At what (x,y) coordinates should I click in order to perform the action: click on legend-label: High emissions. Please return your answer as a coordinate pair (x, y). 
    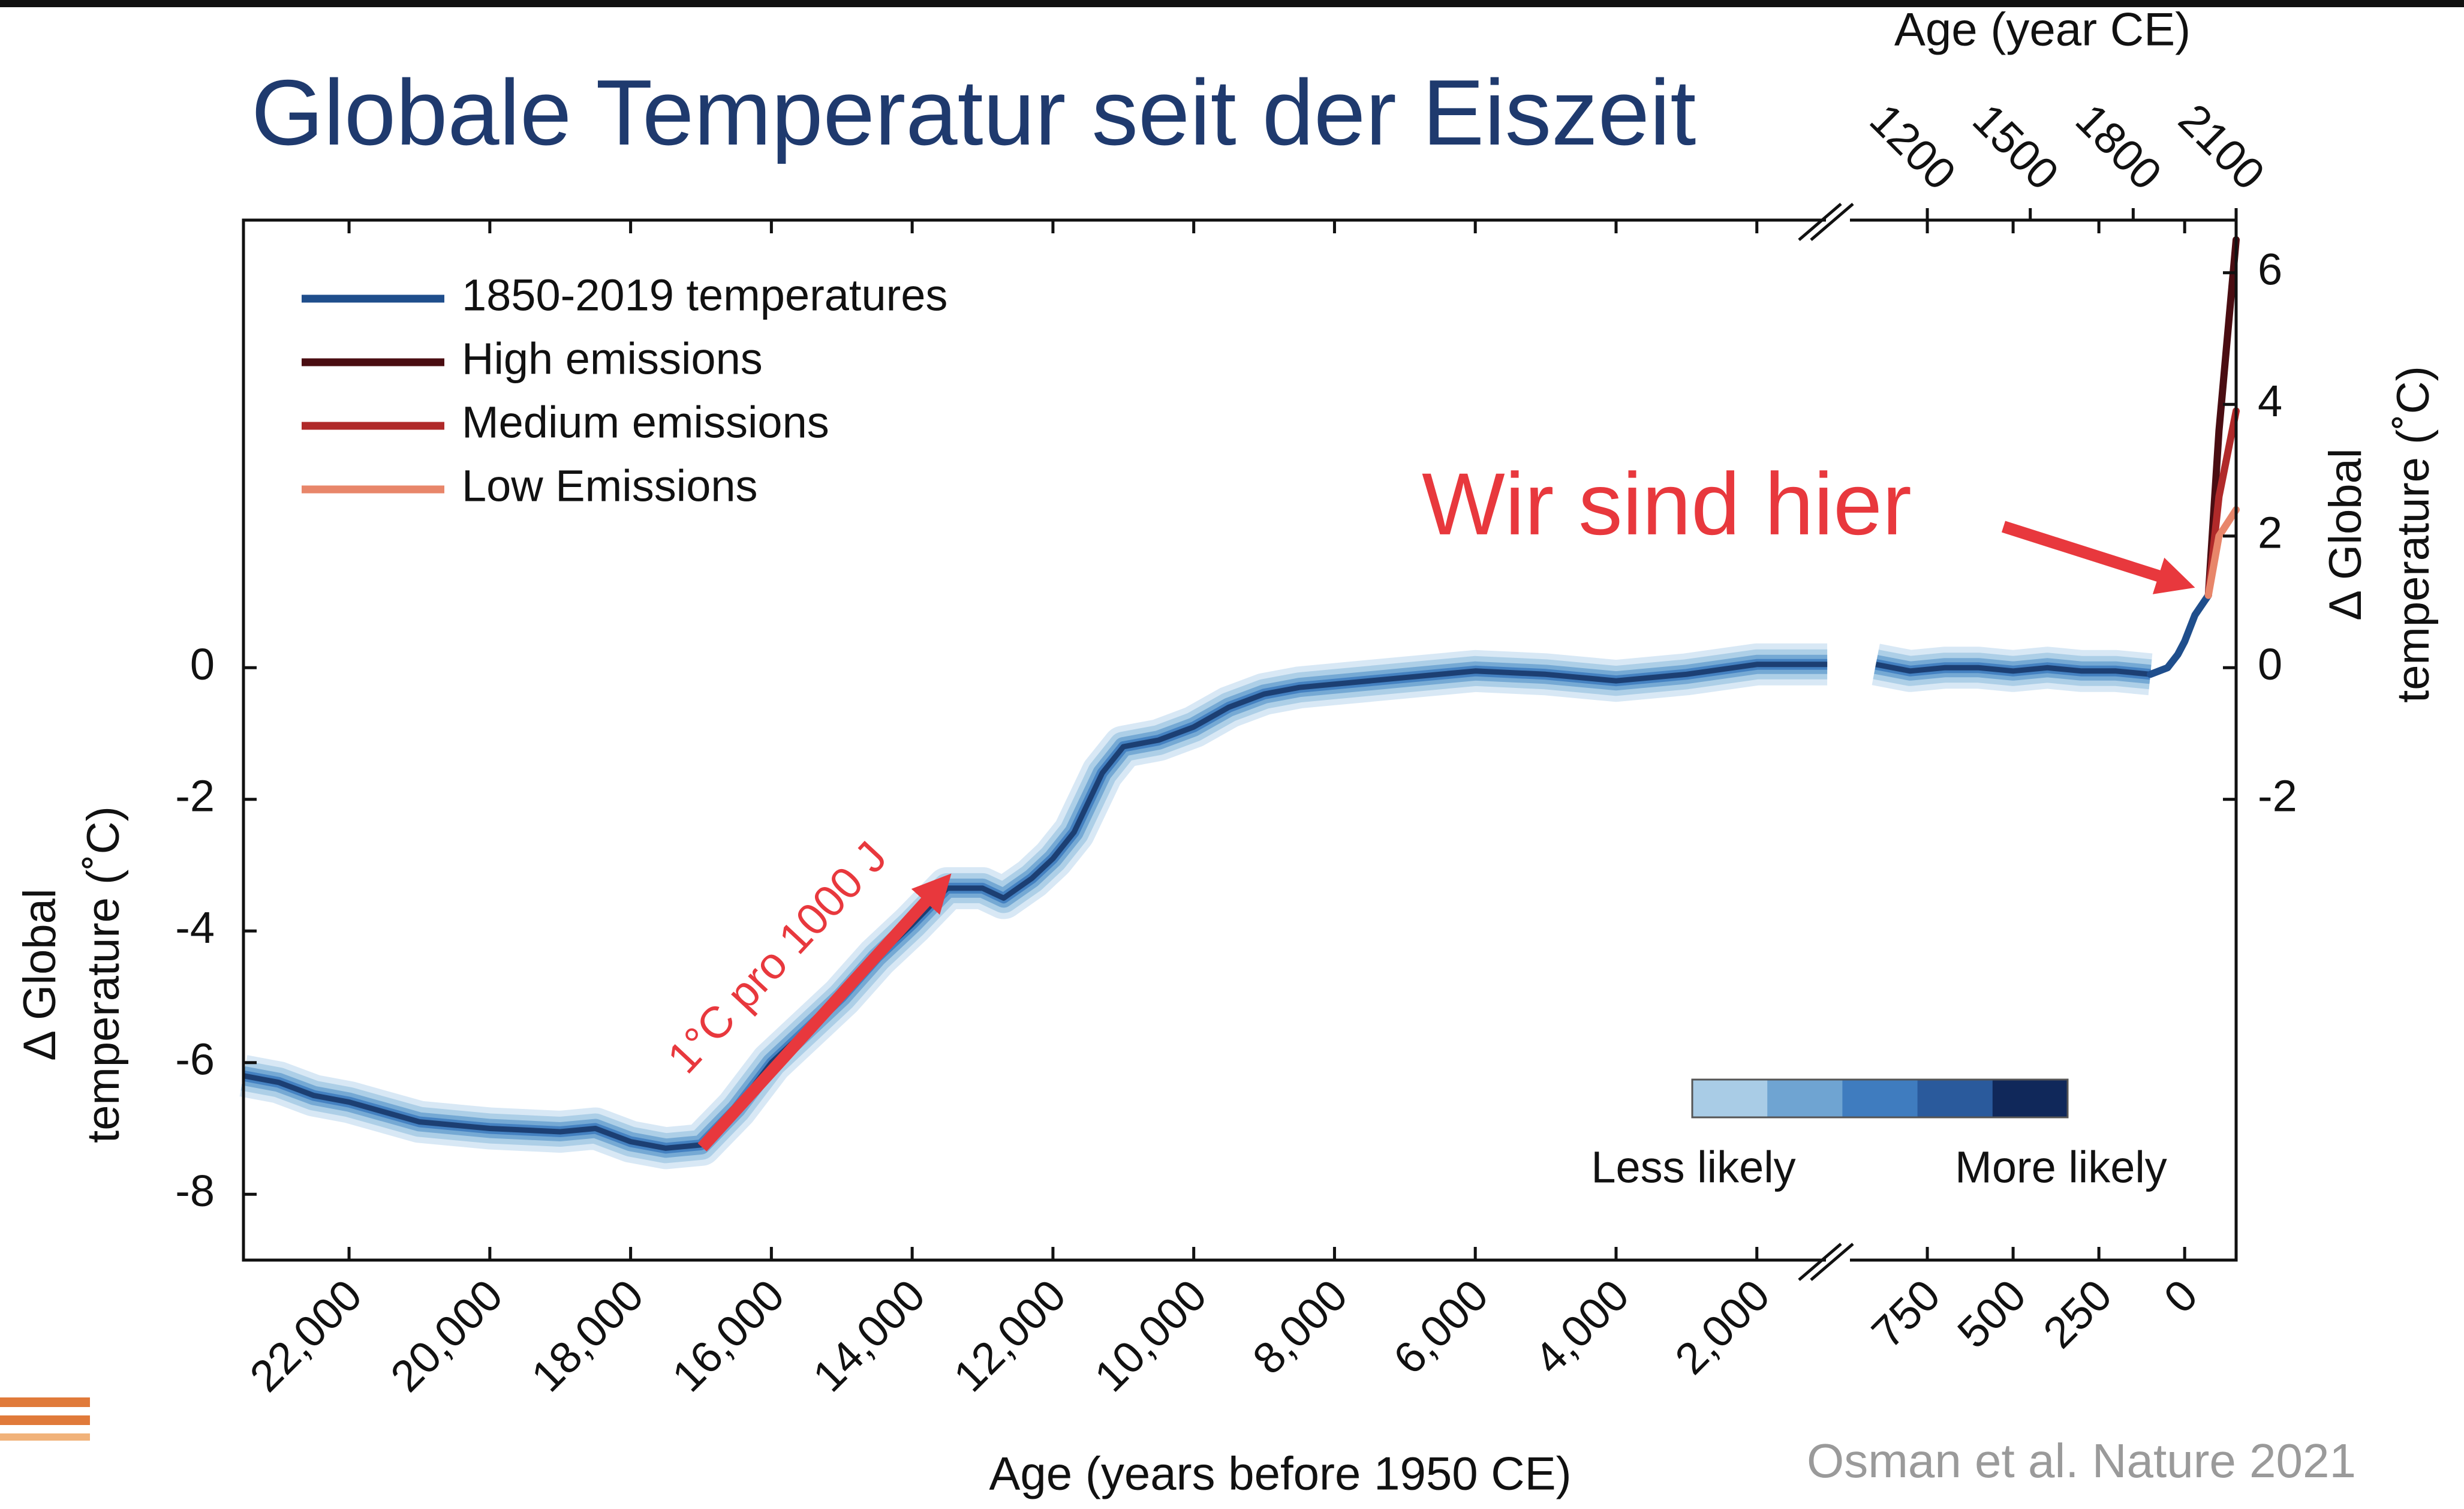
    Looking at the image, I should click on (613, 359).